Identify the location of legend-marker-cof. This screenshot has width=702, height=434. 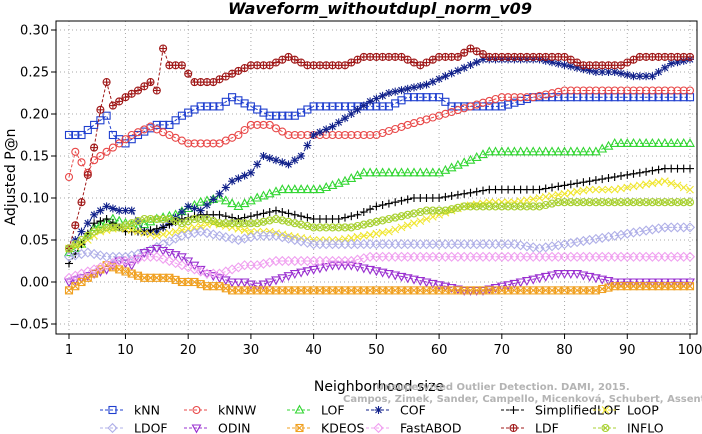
(378, 410).